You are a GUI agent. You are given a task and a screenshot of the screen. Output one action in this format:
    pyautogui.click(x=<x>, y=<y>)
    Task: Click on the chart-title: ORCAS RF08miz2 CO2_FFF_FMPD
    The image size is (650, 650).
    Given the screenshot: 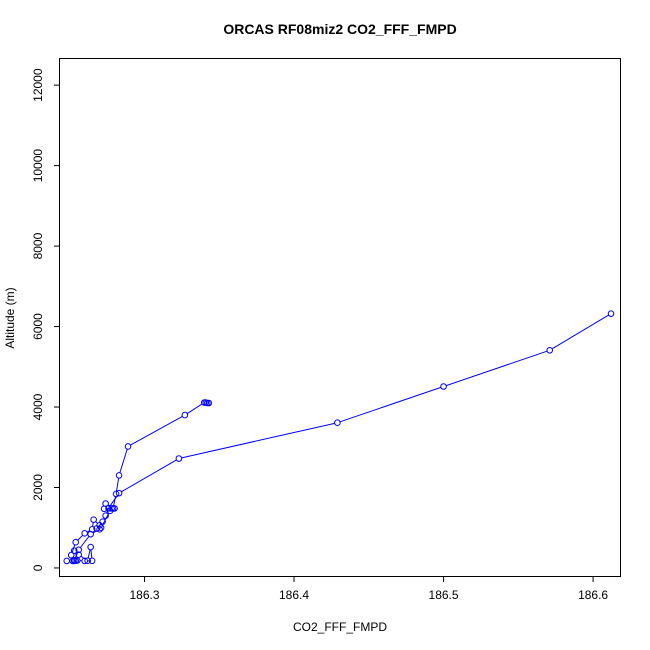 What is the action you would take?
    pyautogui.click(x=339, y=29)
    